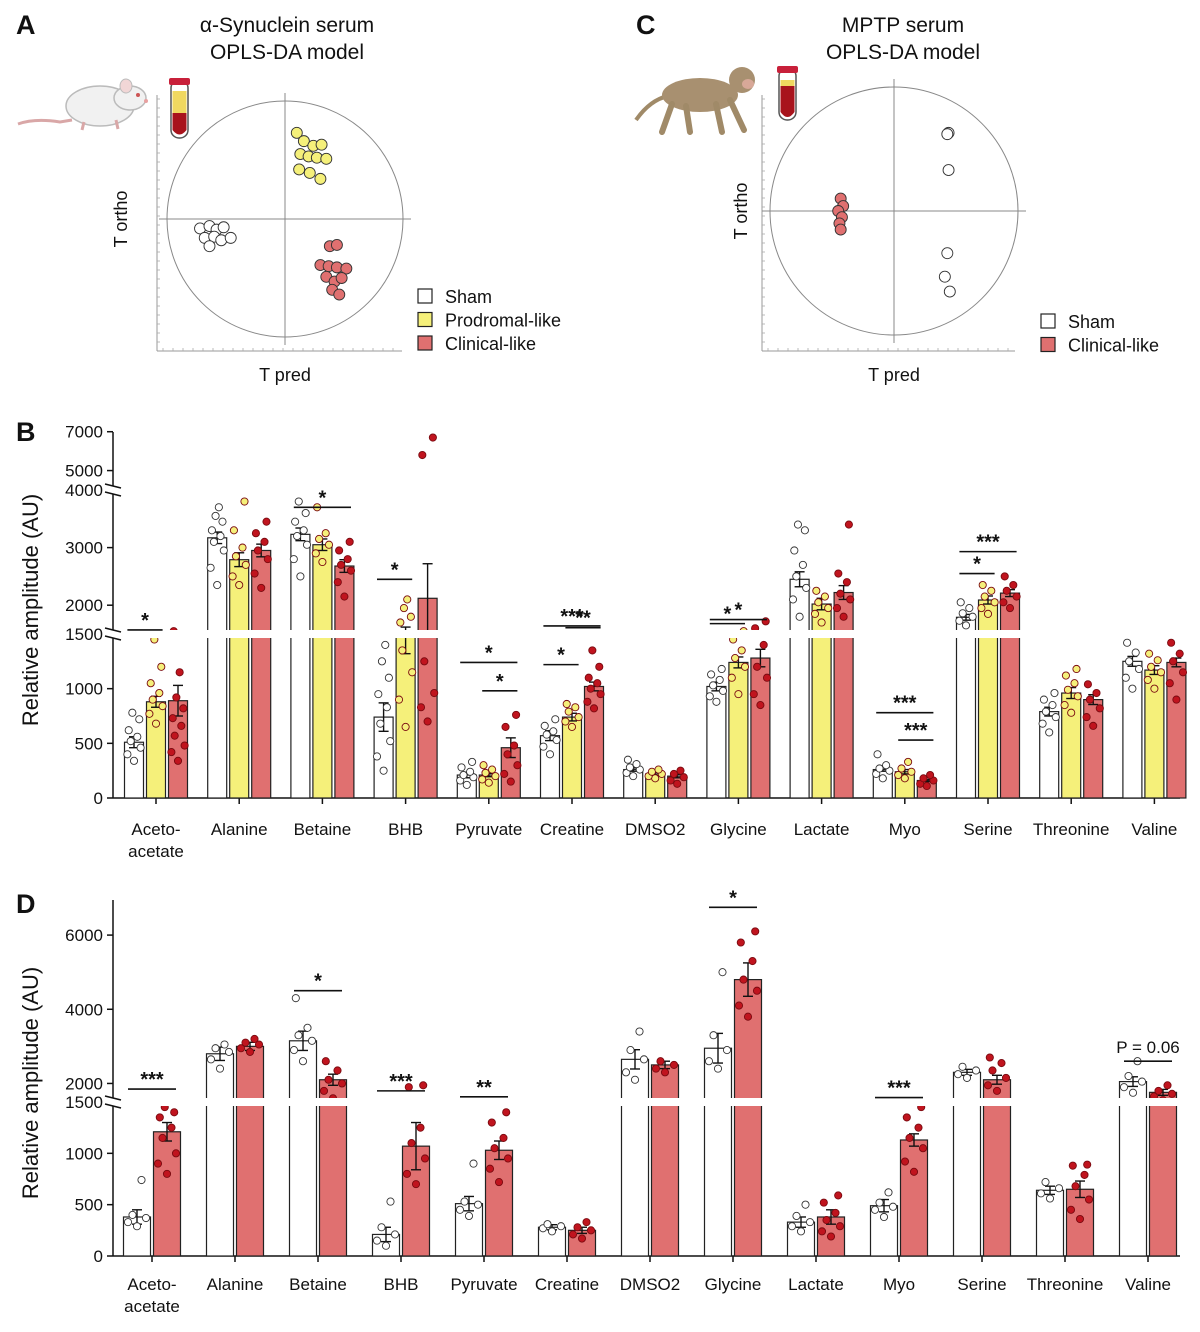 The width and height of the screenshot is (1200, 1332). What do you see at coordinates (816, 1284) in the screenshot?
I see `category-label: Lactate` at bounding box center [816, 1284].